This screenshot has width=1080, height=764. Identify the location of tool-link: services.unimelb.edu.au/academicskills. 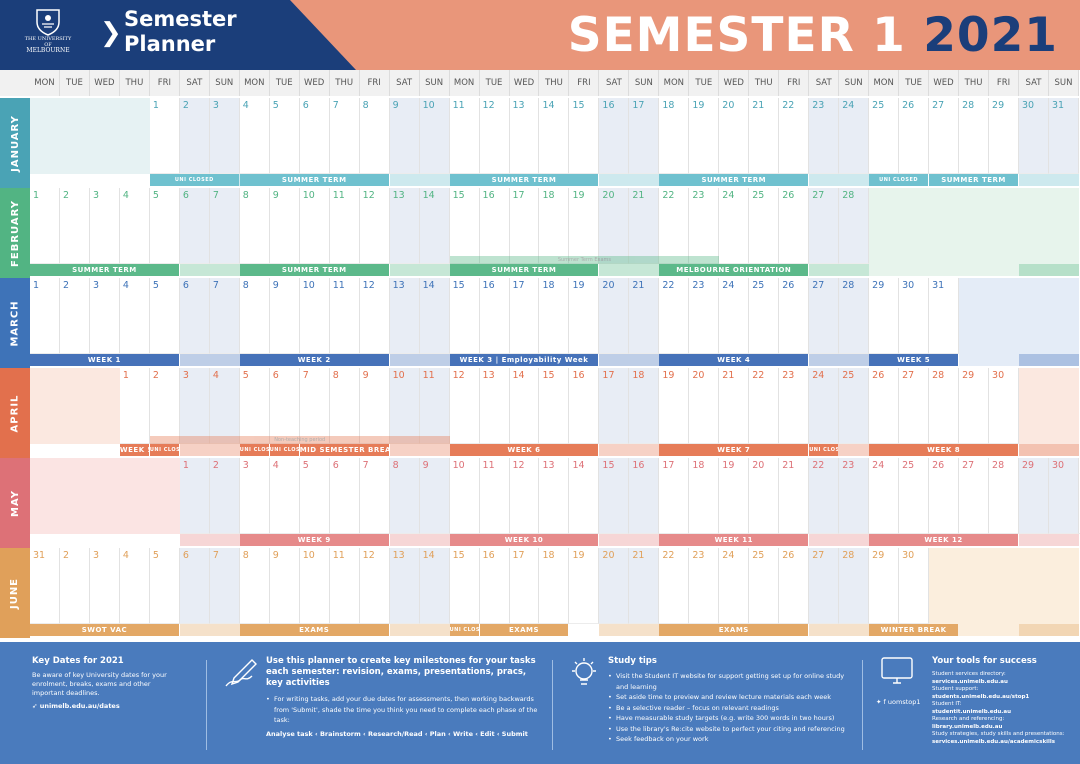
(994, 742).